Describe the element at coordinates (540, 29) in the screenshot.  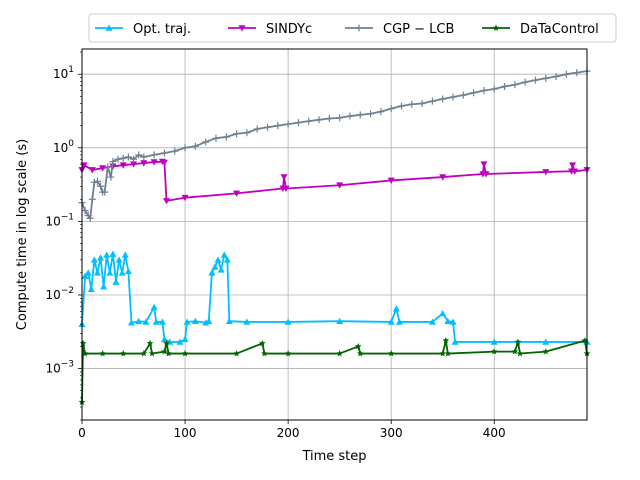
I see `legend-entry: DaTaControl` at that location.